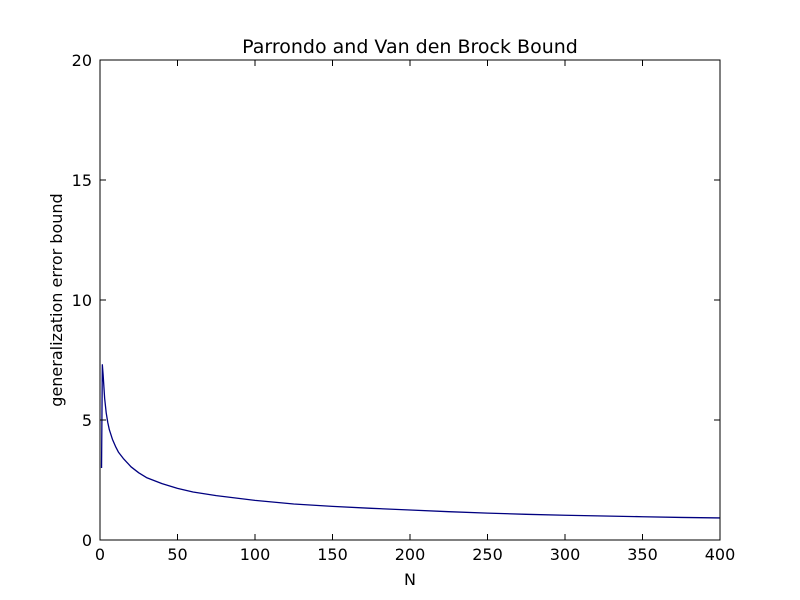 The width and height of the screenshot is (800, 600). What do you see at coordinates (177, 554) in the screenshot?
I see `x-tick-label: 50` at bounding box center [177, 554].